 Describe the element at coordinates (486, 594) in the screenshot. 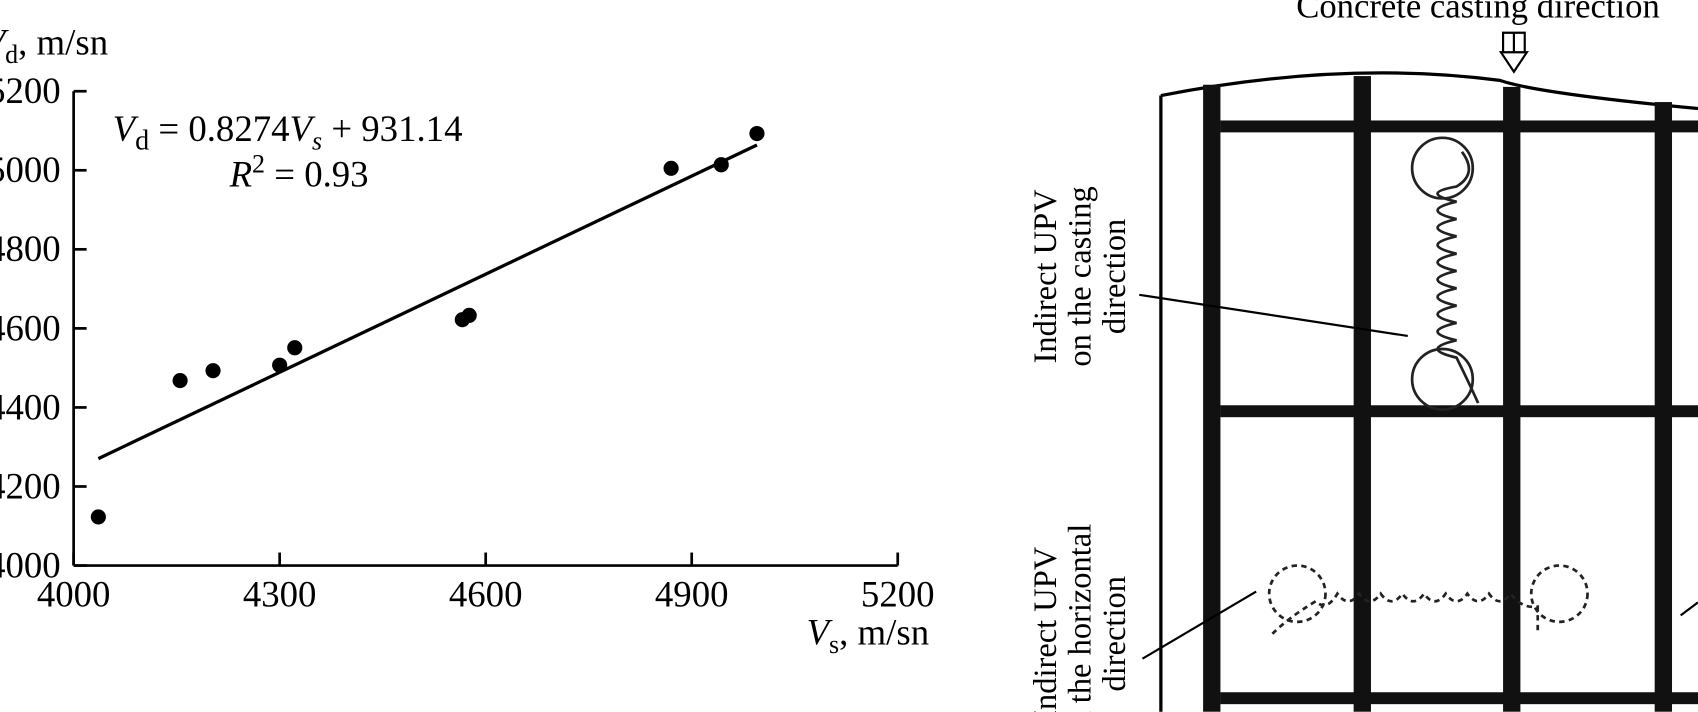

I see `x-tick-label: 4600` at that location.